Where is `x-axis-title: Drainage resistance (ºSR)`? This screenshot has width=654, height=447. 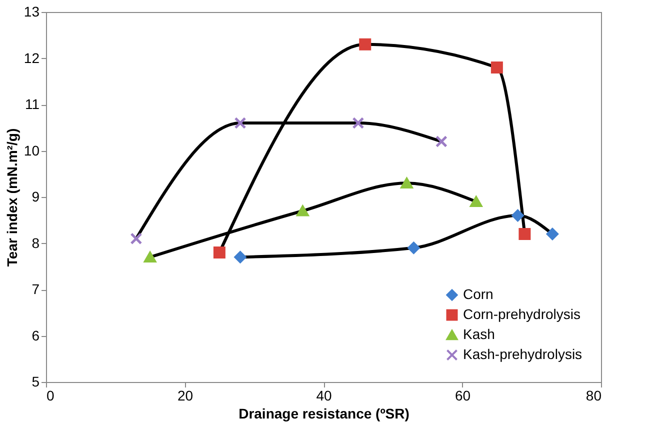
x-axis-title: Drainage resistance (ºSR) is located at coordinates (324, 414).